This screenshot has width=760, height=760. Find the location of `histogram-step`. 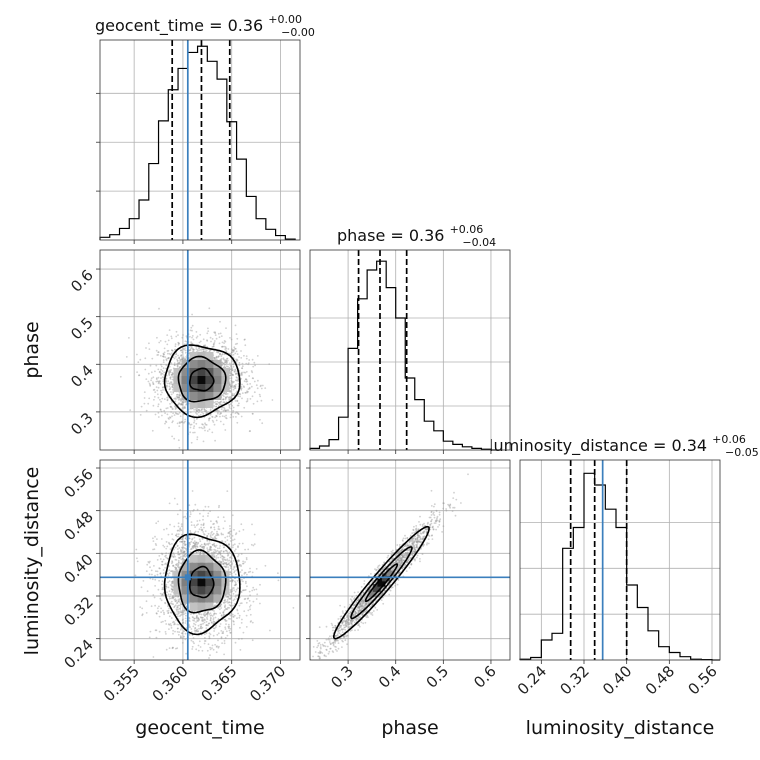

histogram-step is located at coordinates (619, 566).